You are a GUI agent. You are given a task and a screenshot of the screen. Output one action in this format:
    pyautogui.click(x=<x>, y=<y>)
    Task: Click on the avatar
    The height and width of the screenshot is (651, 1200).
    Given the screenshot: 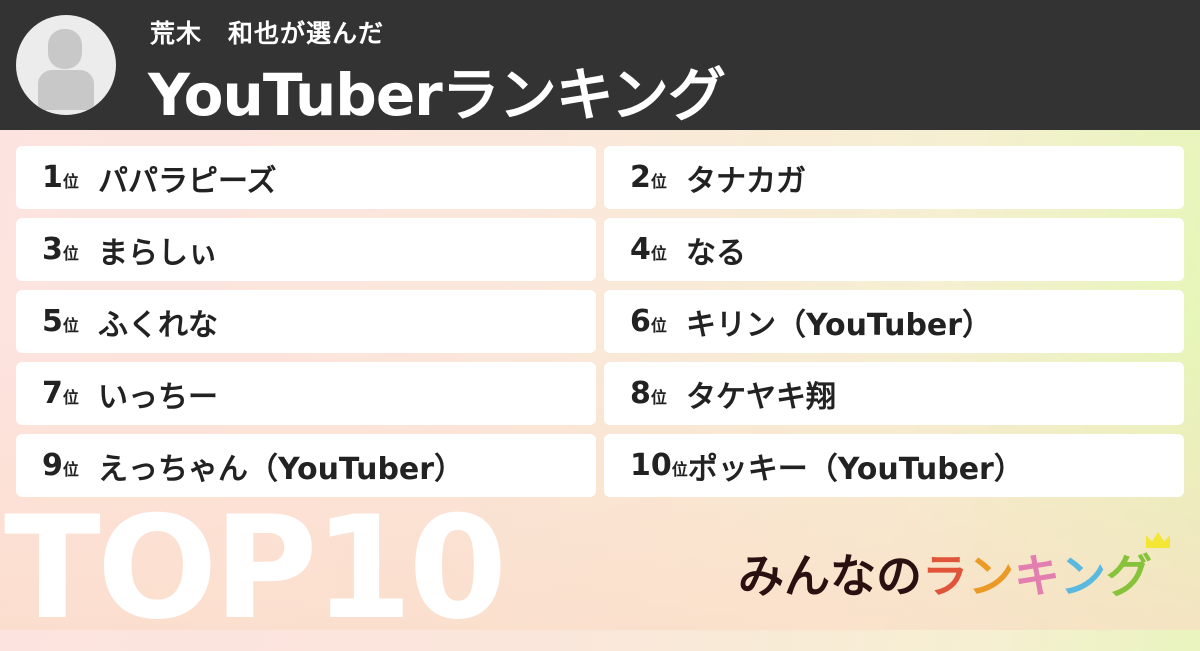 What is the action you would take?
    pyautogui.click(x=66, y=65)
    